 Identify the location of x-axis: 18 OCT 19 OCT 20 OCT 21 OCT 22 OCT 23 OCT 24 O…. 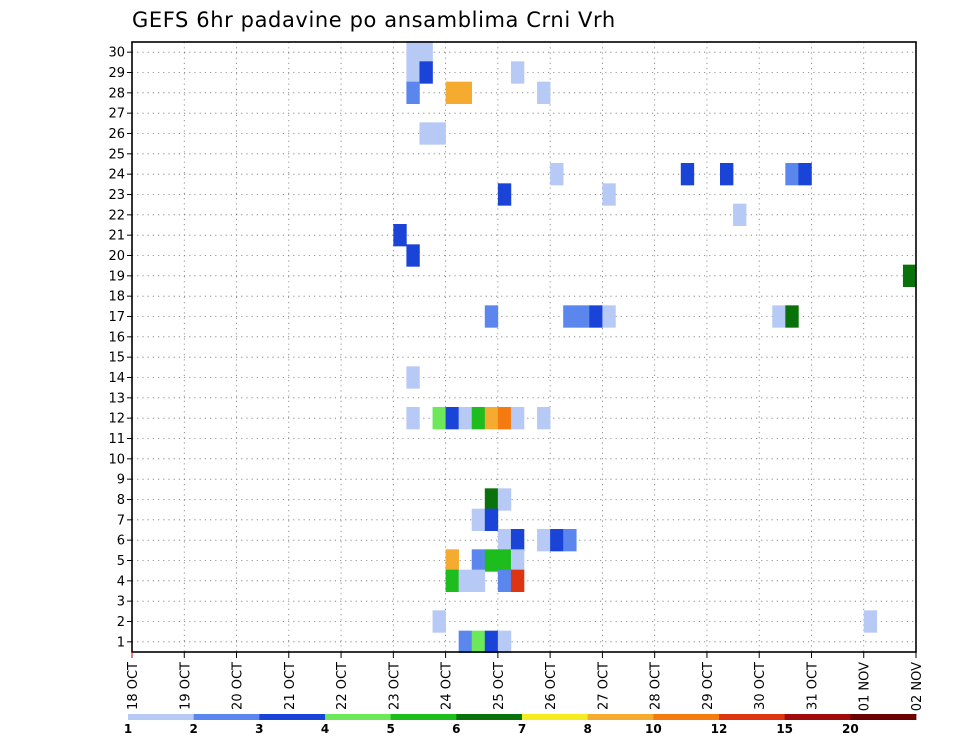
(525, 681).